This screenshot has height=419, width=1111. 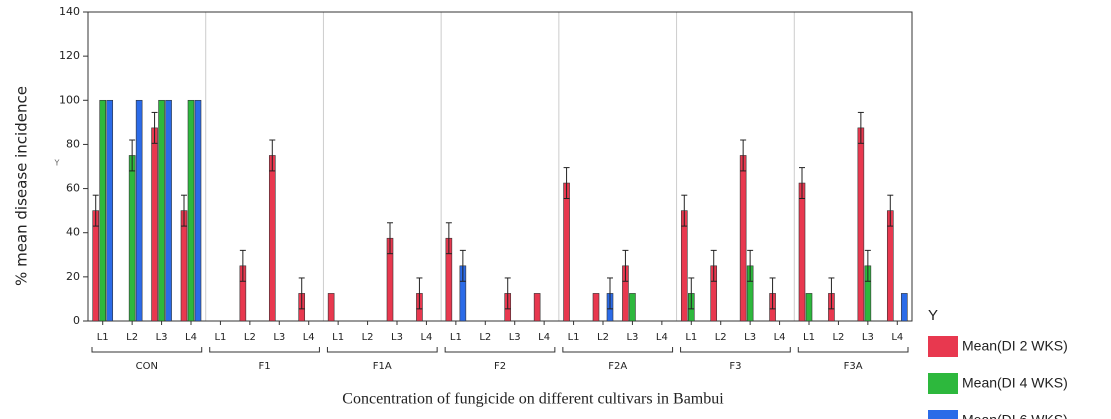 I want to click on y-axis-note: Y, so click(x=57, y=163).